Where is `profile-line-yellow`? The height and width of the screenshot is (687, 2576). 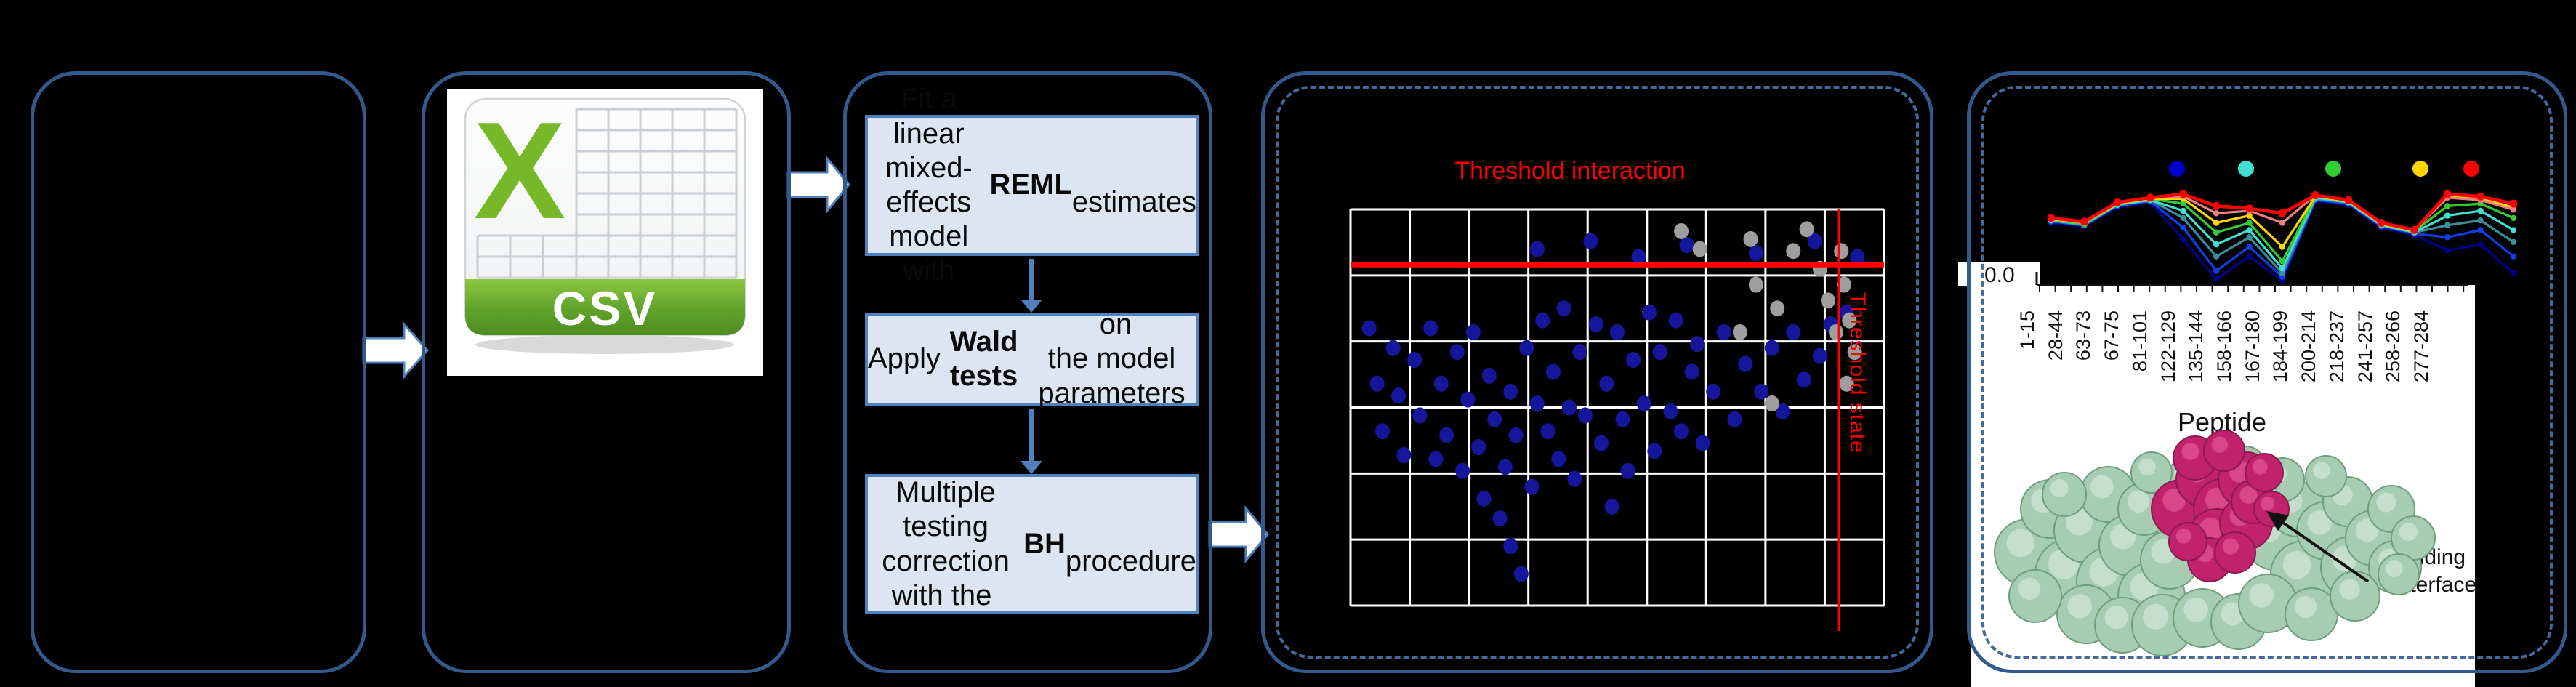 profile-line-yellow is located at coordinates (2282, 221).